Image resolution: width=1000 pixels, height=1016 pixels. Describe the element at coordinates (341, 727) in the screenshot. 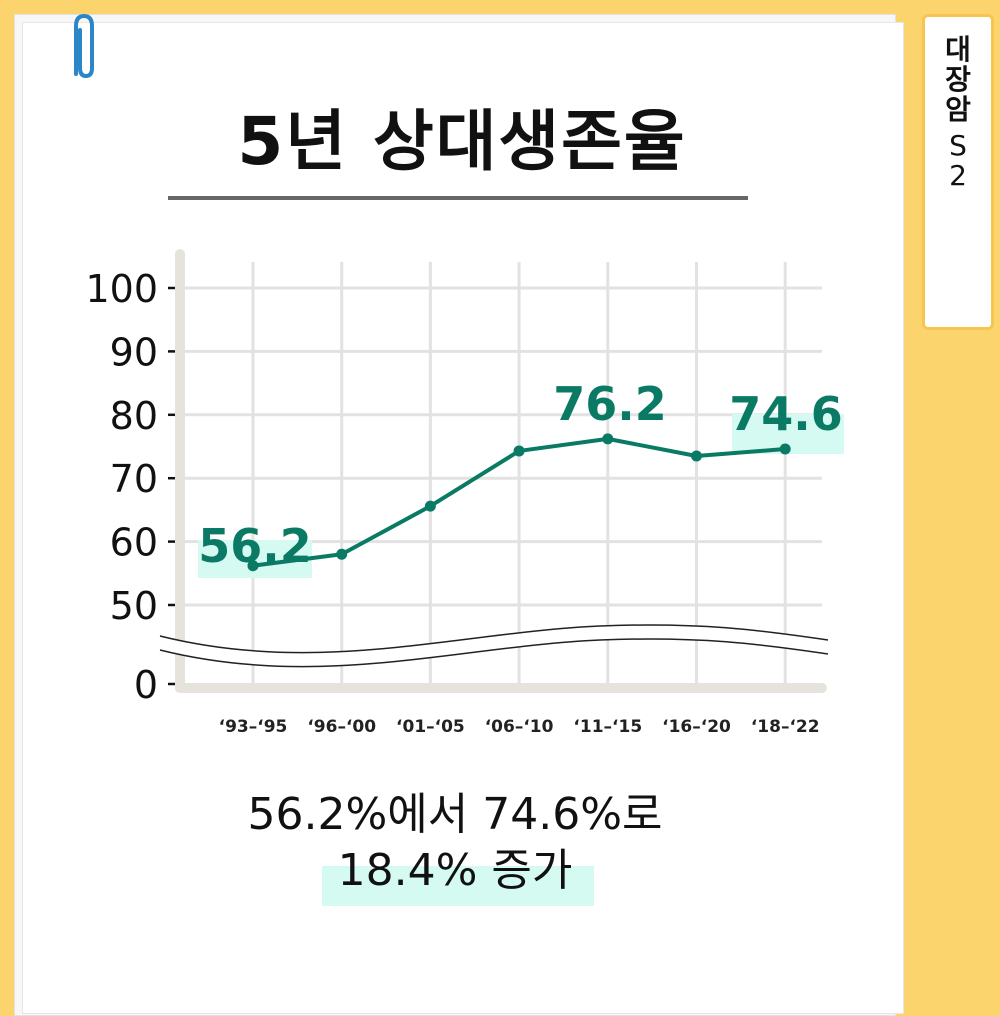

I see `x-tick-label: ‘96–‘00` at that location.